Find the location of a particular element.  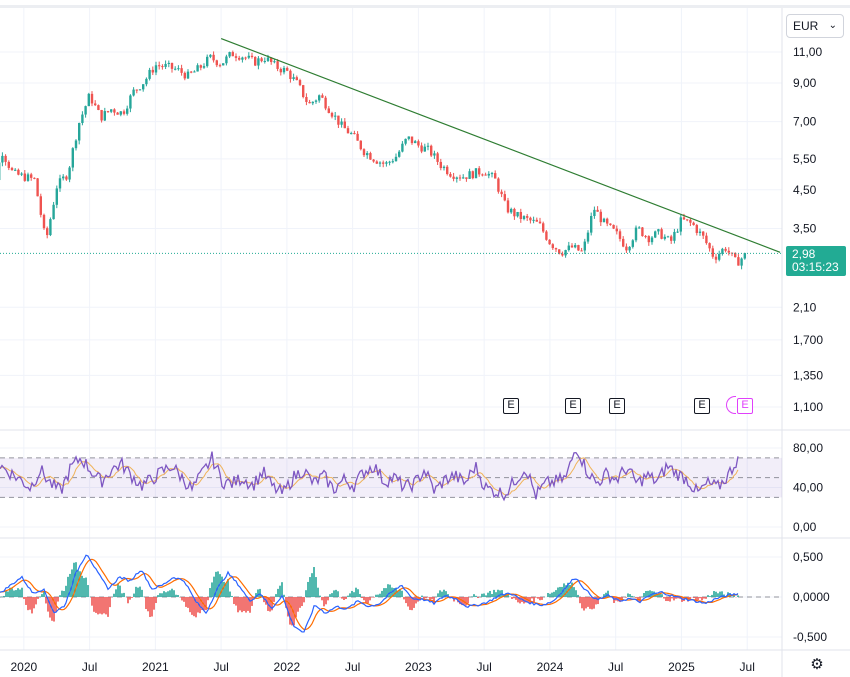

x-tick-label: 2023 is located at coordinates (418, 667).